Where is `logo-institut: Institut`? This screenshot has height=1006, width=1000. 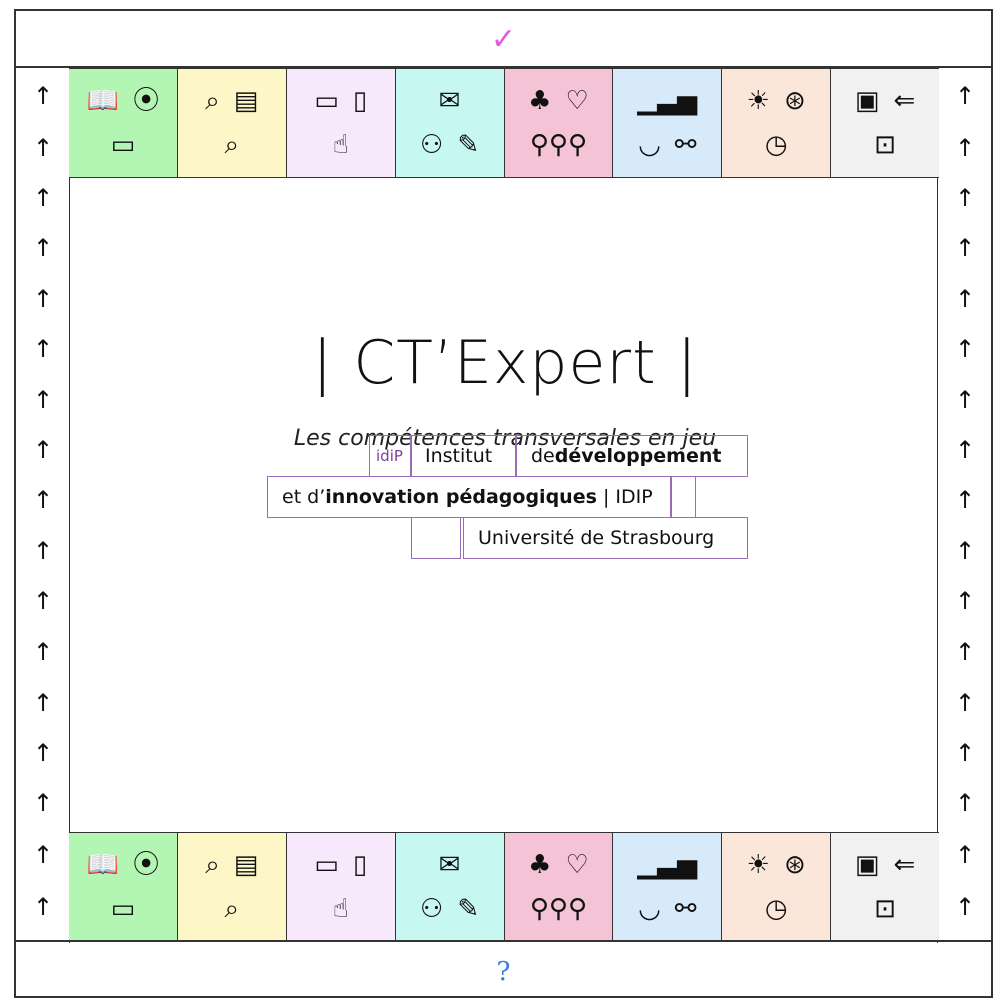
logo-institut: Institut is located at coordinates (463, 456).